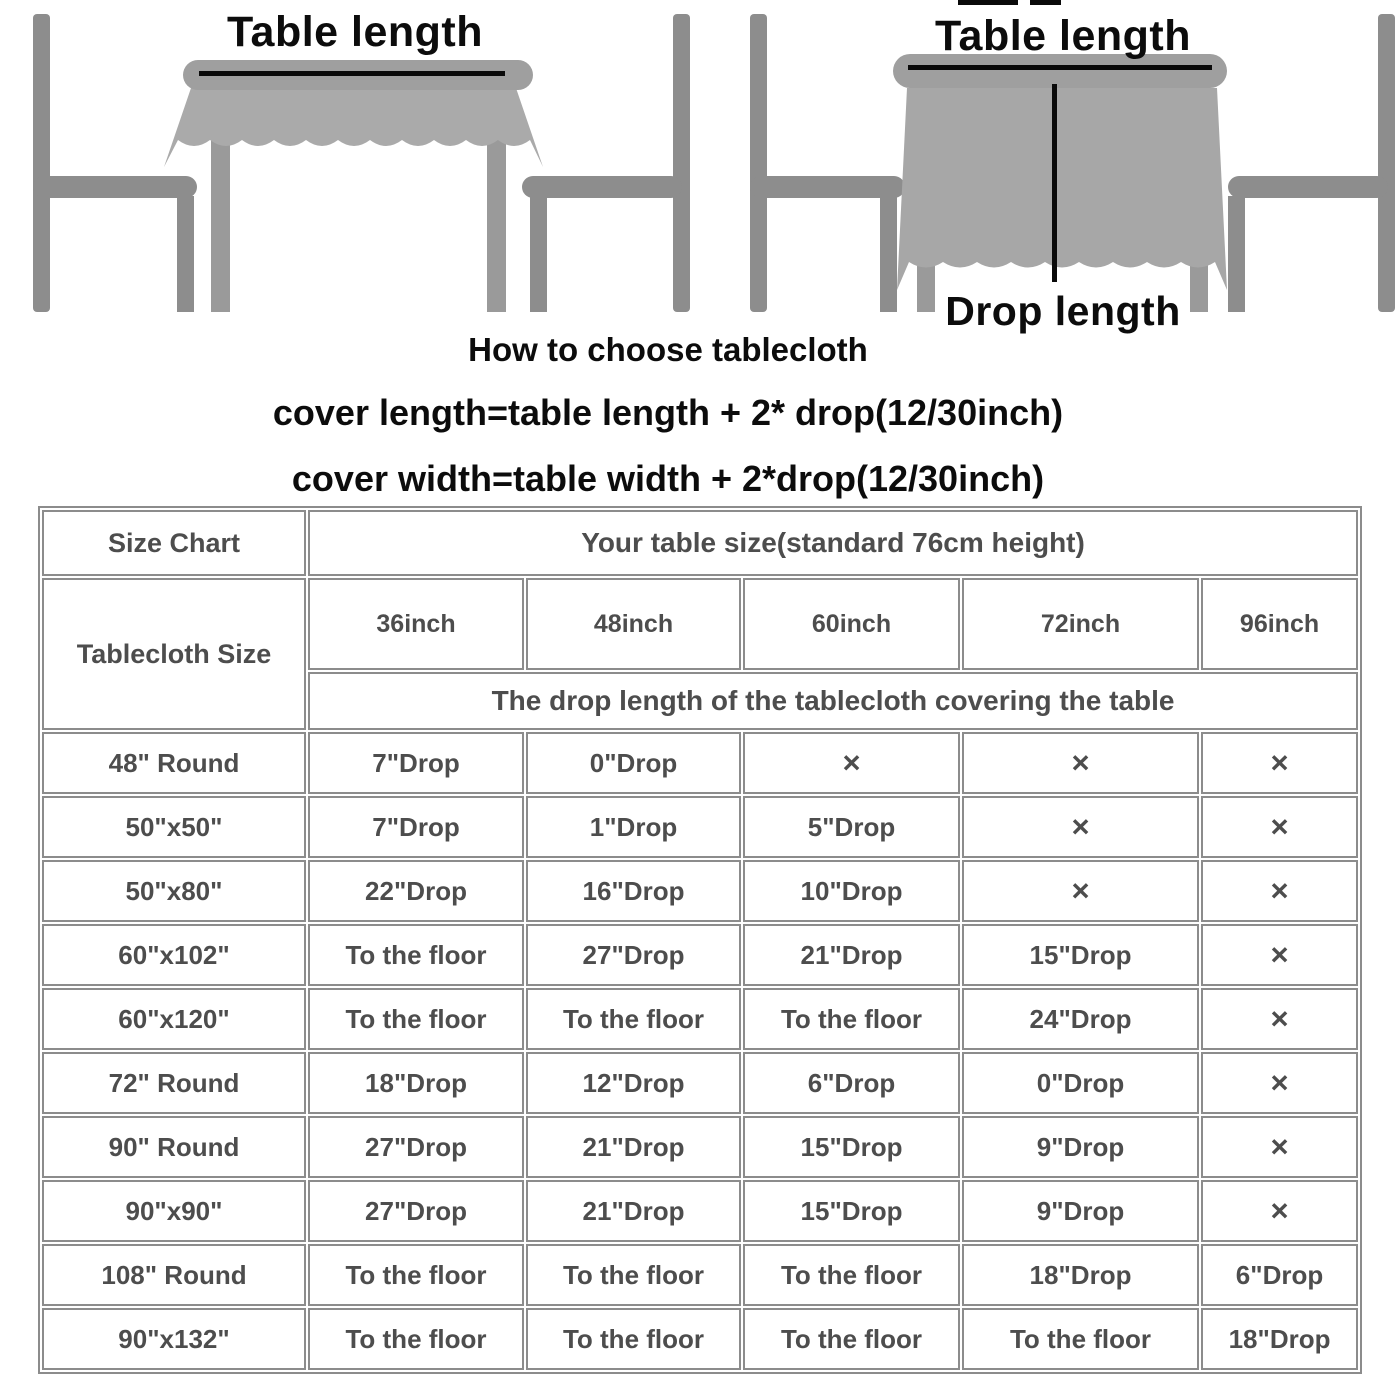 This screenshot has height=1400, width=1400. Describe the element at coordinates (174, 827) in the screenshot. I see `row-label-cell: 50"x50"` at that location.